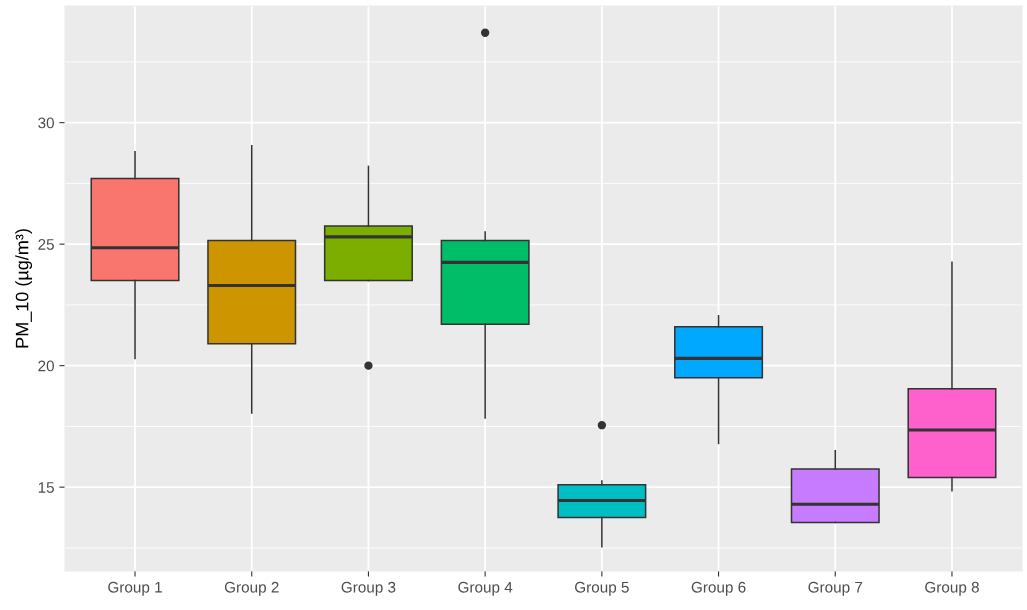 The image size is (1027, 610). Describe the element at coordinates (251, 588) in the screenshot. I see `x-tick-label: Group 2` at that location.